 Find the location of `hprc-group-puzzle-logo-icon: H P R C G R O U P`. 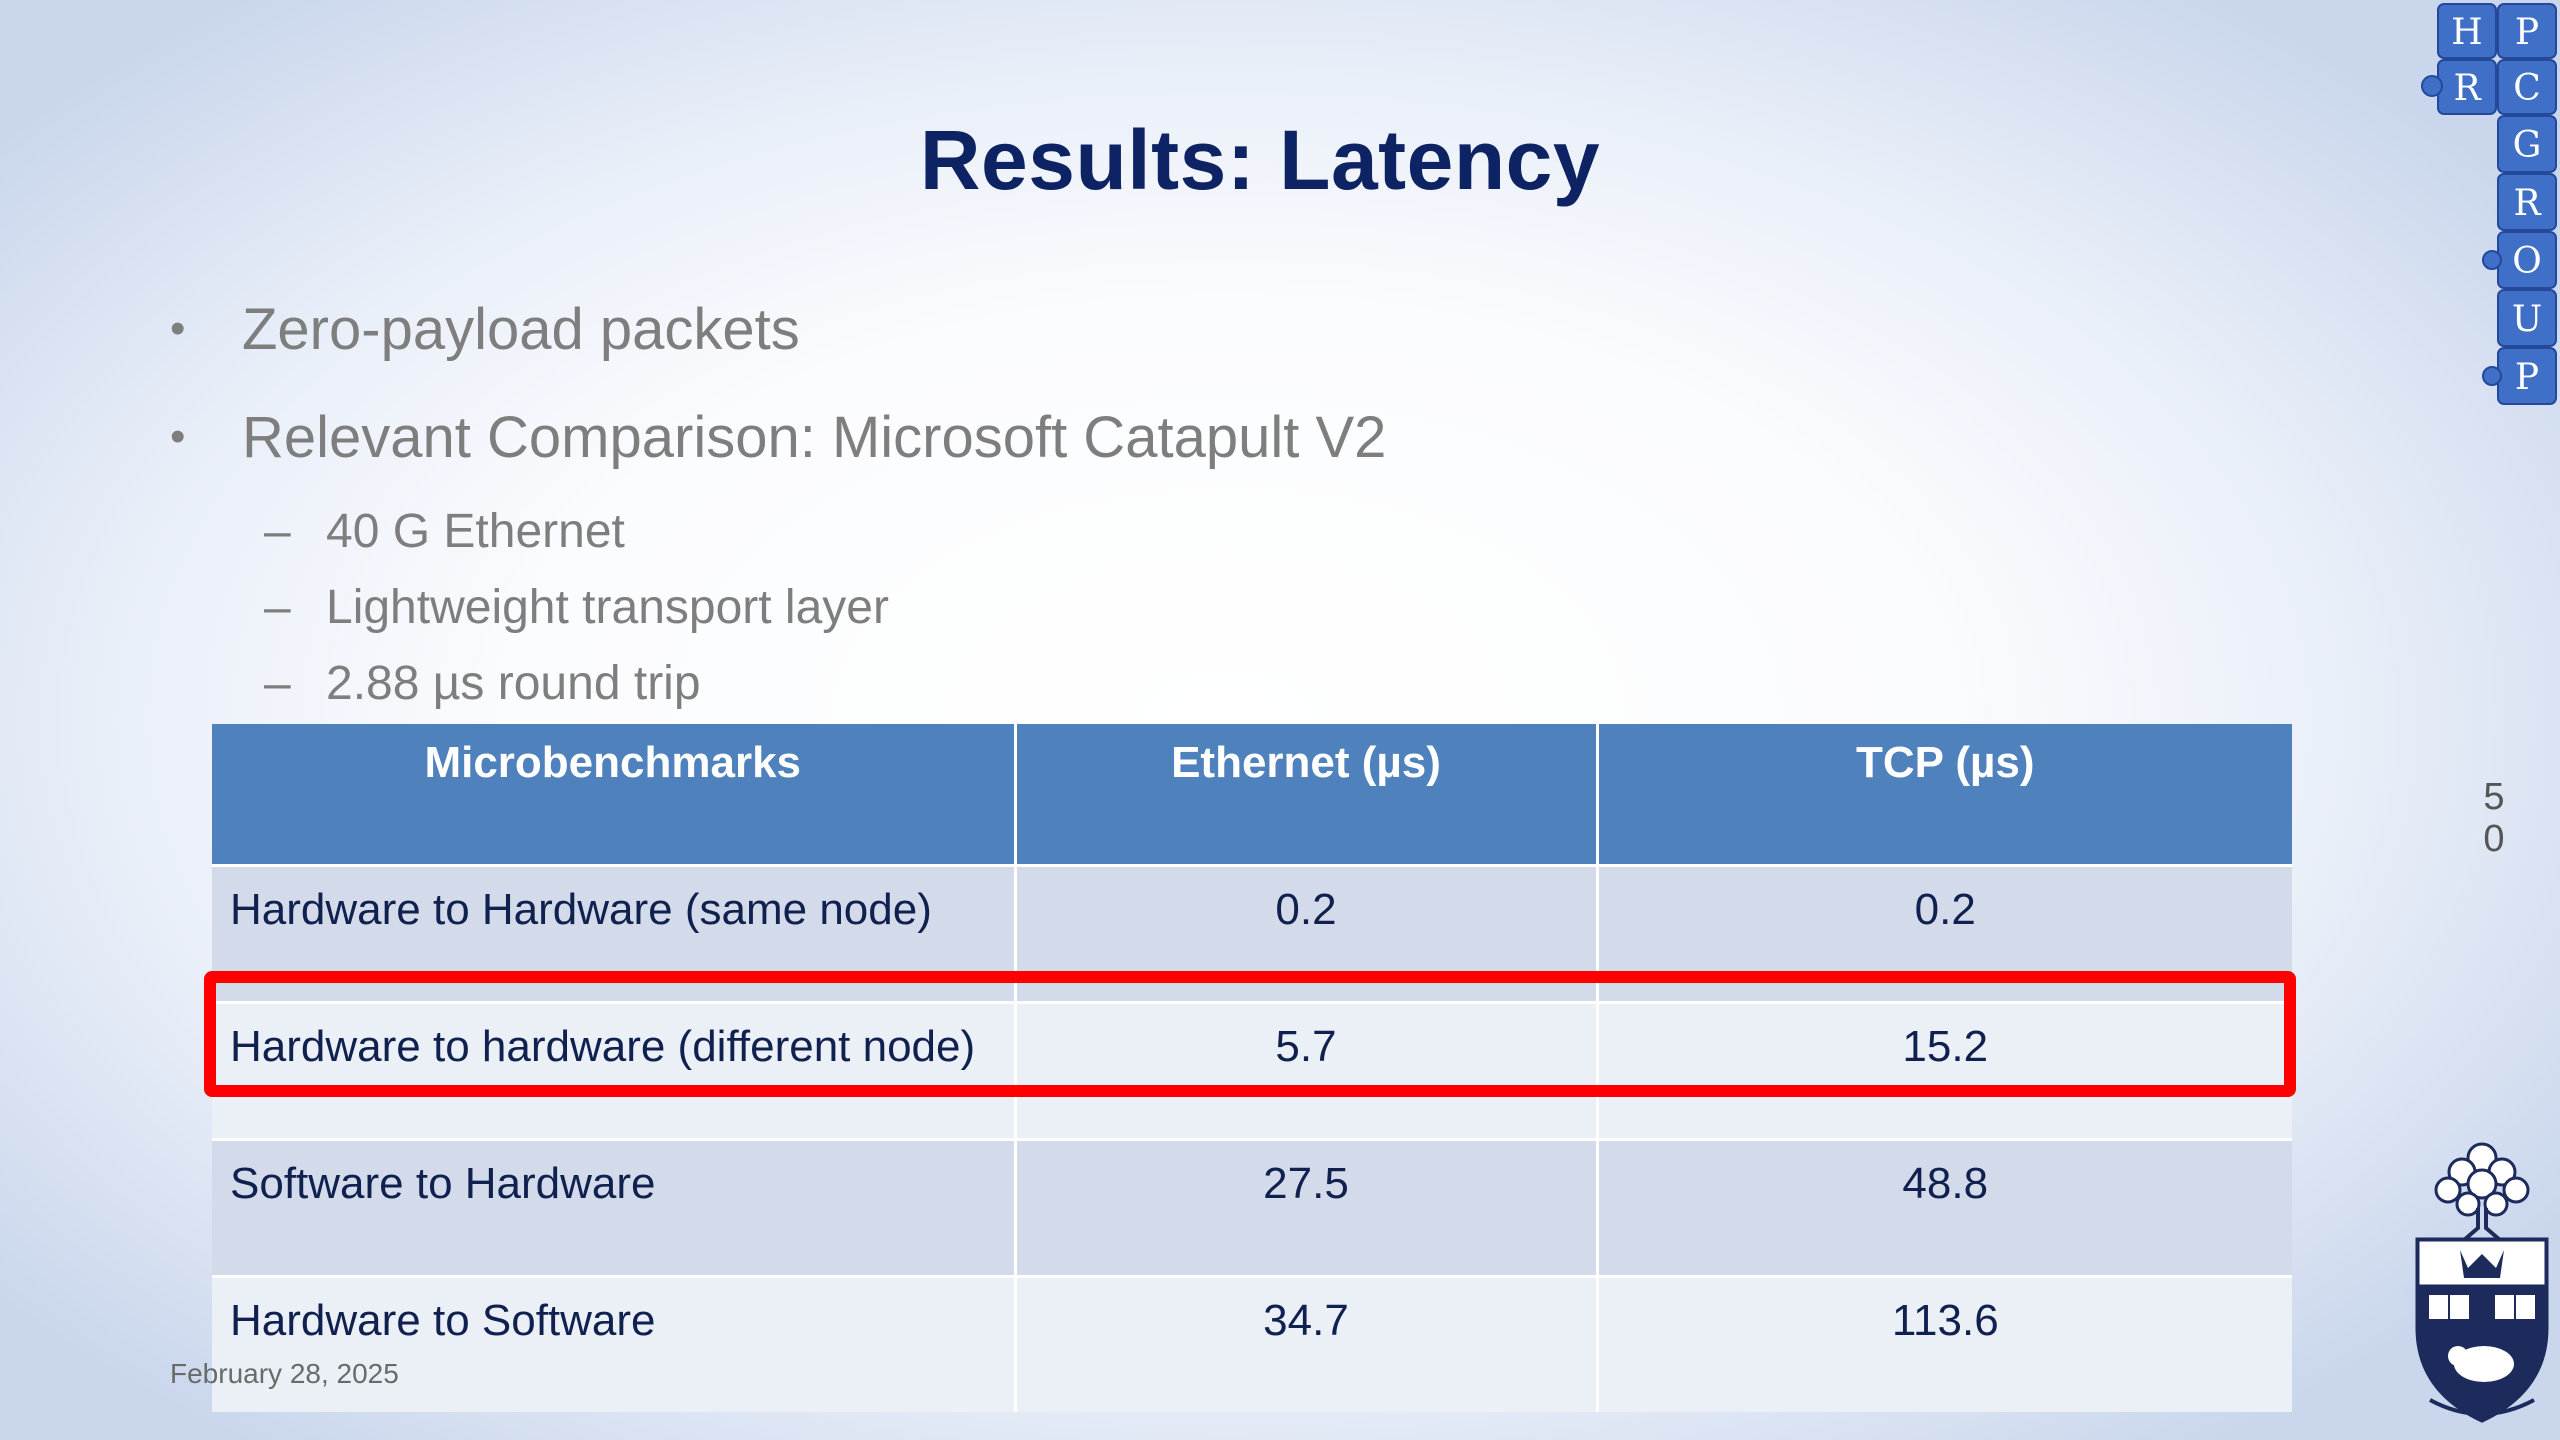

hprc-group-puzzle-logo-icon: H P R C G R O U P is located at coordinates (2489, 204).